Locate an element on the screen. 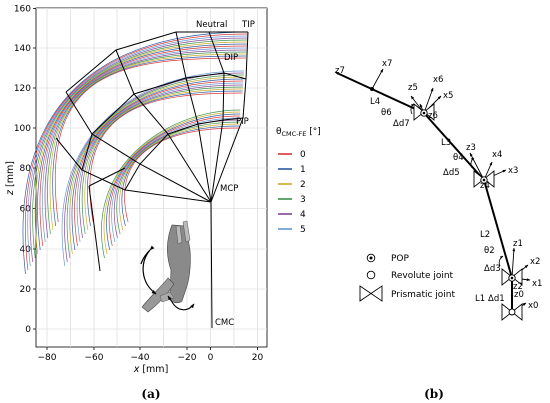  tip-label: TIP is located at coordinates (248, 25).